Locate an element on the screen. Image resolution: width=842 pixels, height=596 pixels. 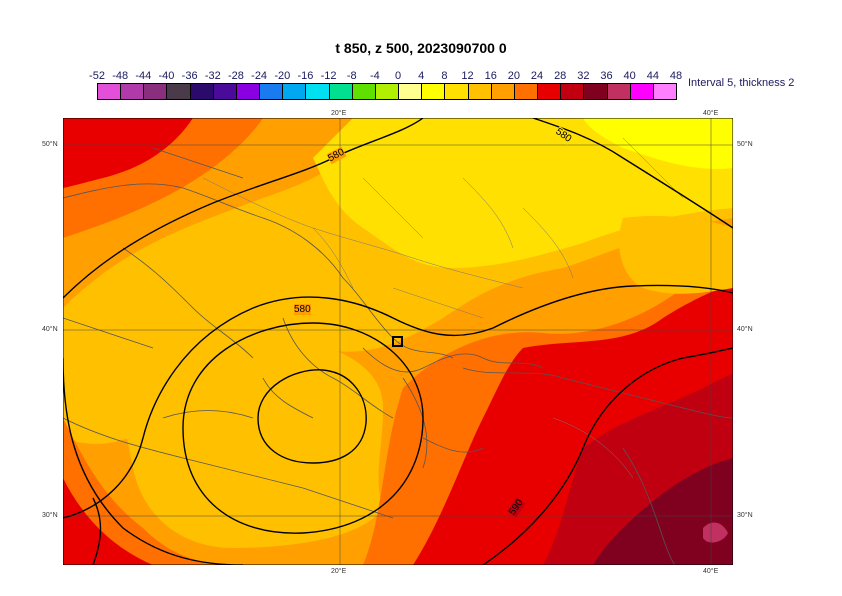
location-marker is located at coordinates (397, 341).